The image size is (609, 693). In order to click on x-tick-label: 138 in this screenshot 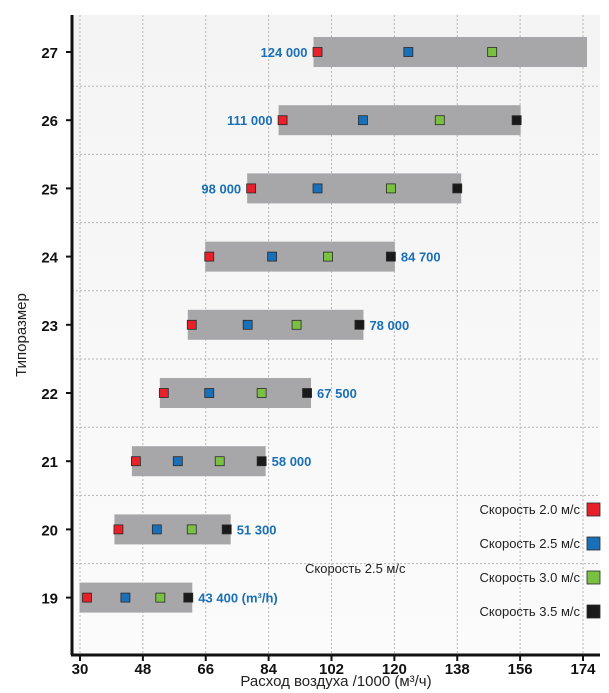, I will do `click(457, 669)`.